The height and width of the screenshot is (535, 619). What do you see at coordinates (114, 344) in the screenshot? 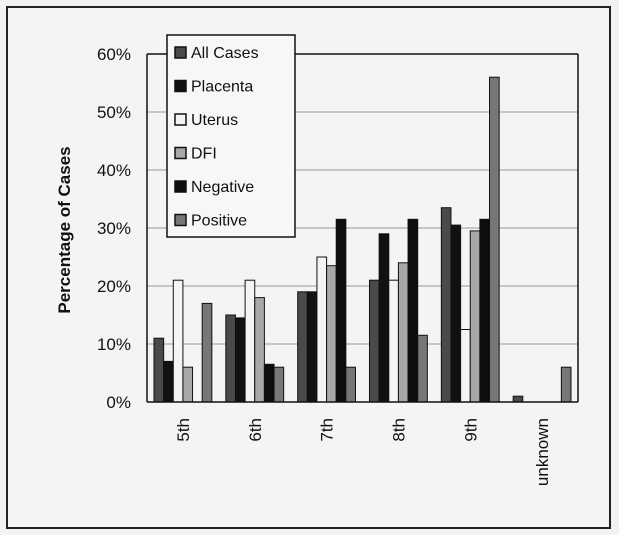
I see `y-tick-label: 10%` at bounding box center [114, 344].